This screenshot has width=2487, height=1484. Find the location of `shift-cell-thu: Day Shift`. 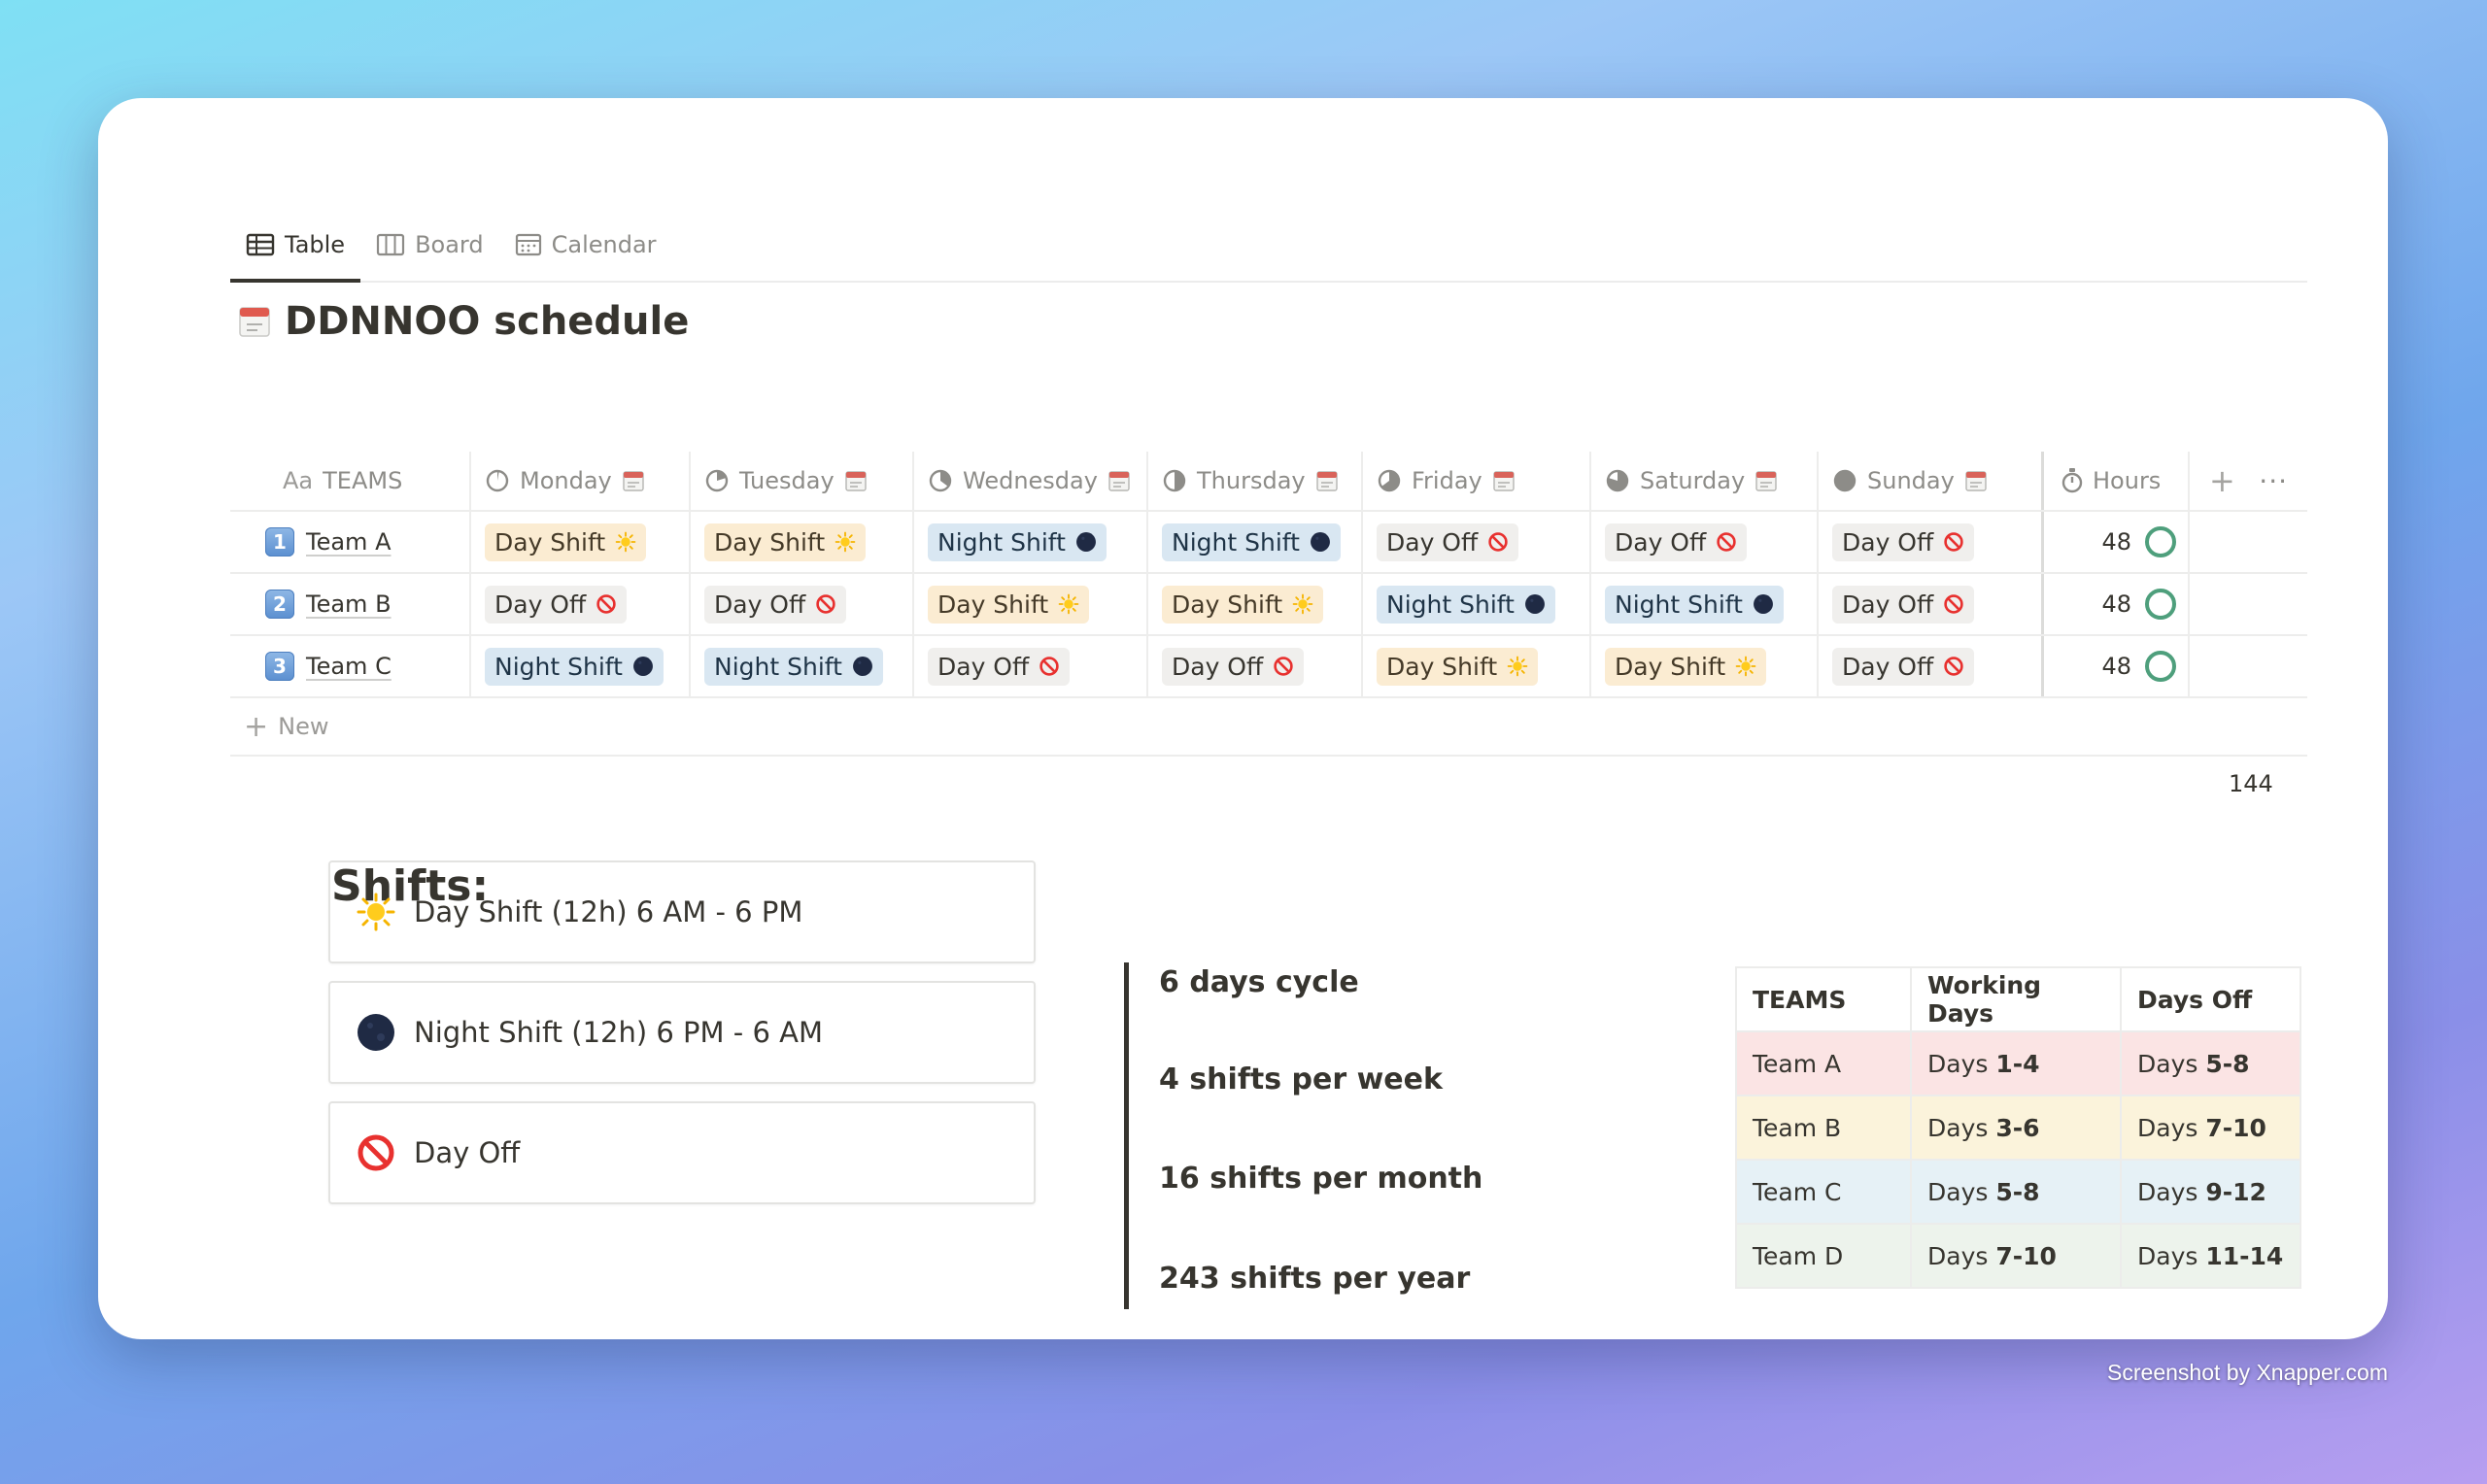

shift-cell-thu: Day Shift is located at coordinates (1255, 604).